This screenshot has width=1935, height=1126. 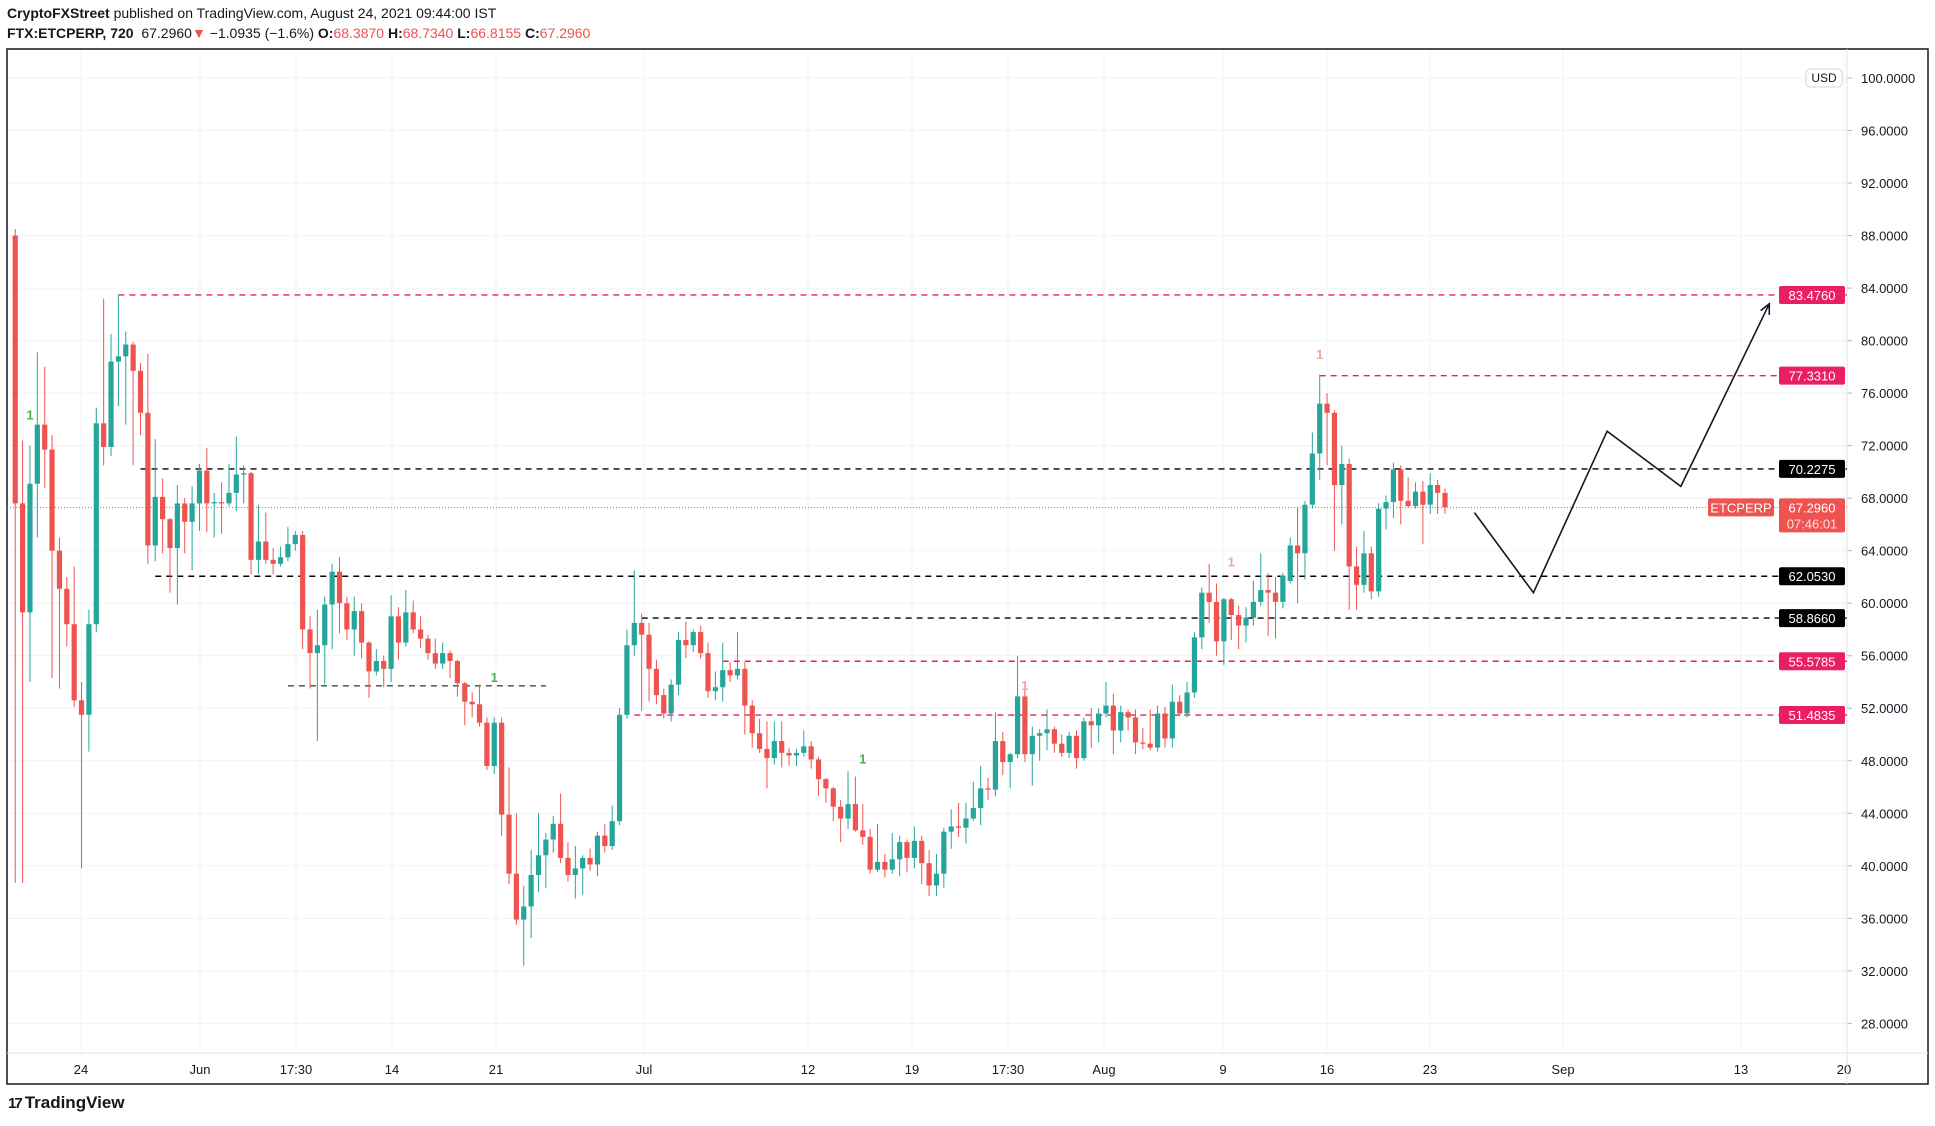 What do you see at coordinates (1562, 1069) in the screenshot?
I see `x-tick-label: Sep` at bounding box center [1562, 1069].